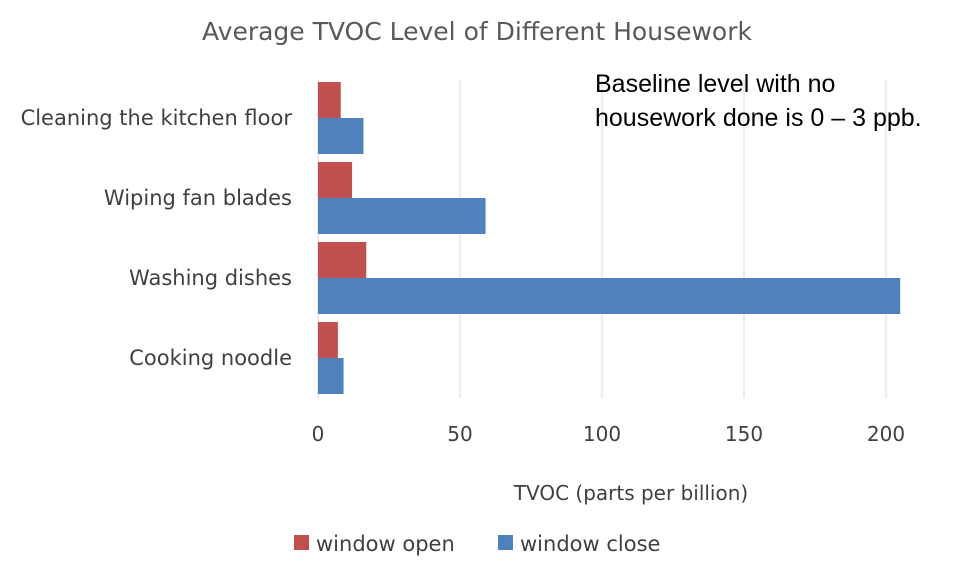 Image resolution: width=962 pixels, height=580 pixels. Describe the element at coordinates (477, 544) in the screenshot. I see `legend: window open window close` at that location.